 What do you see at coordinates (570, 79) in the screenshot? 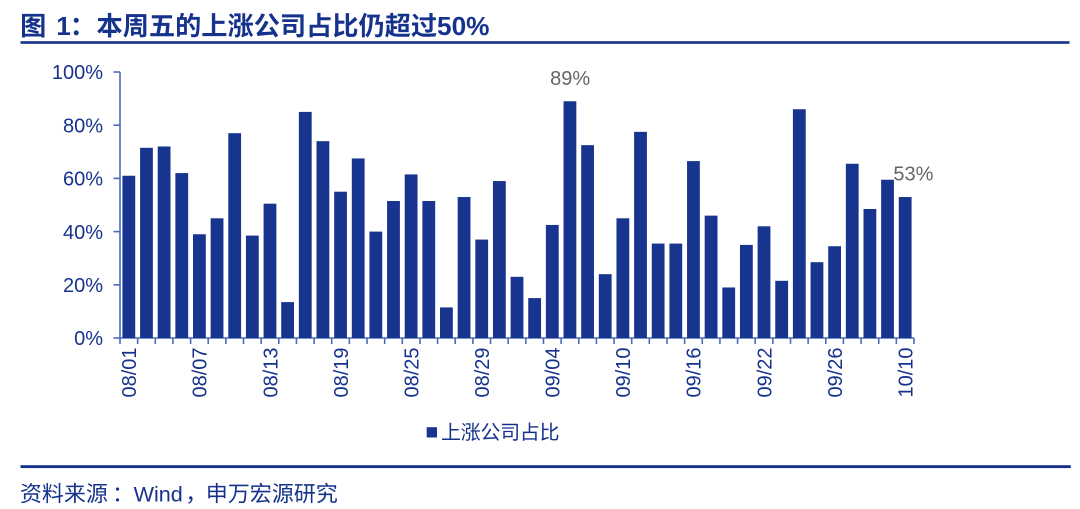
I see `svg-text: 89%` at bounding box center [570, 79].